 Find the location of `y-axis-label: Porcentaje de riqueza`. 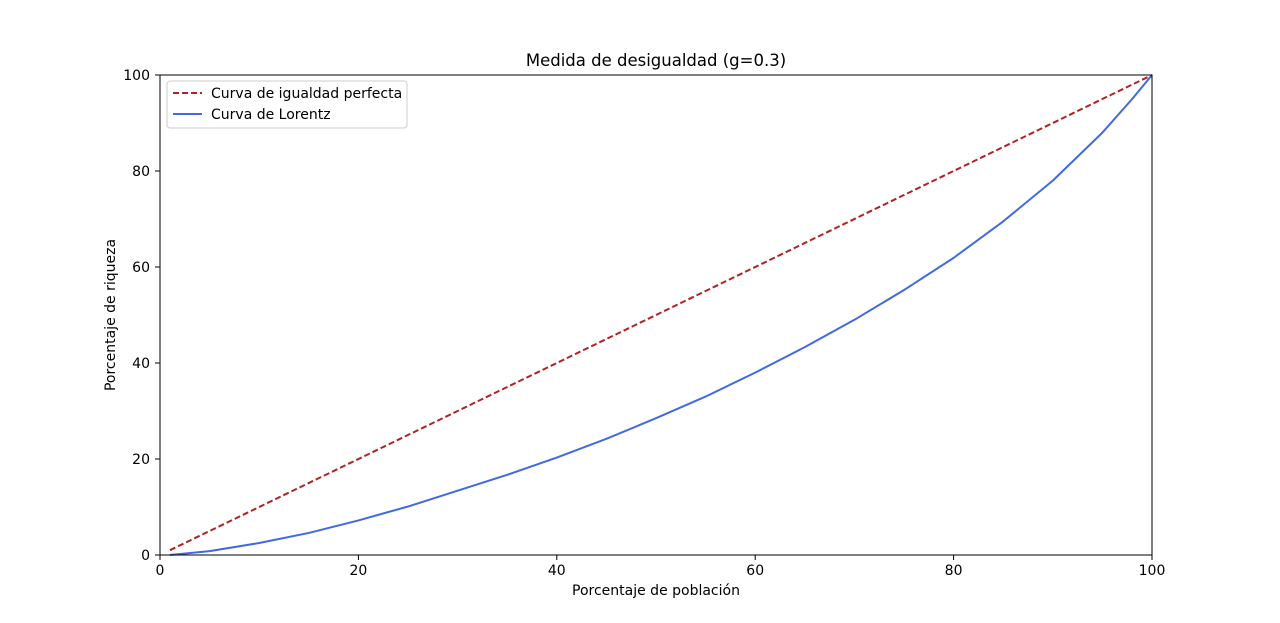

y-axis-label: Porcentaje de riqueza is located at coordinates (111, 315).